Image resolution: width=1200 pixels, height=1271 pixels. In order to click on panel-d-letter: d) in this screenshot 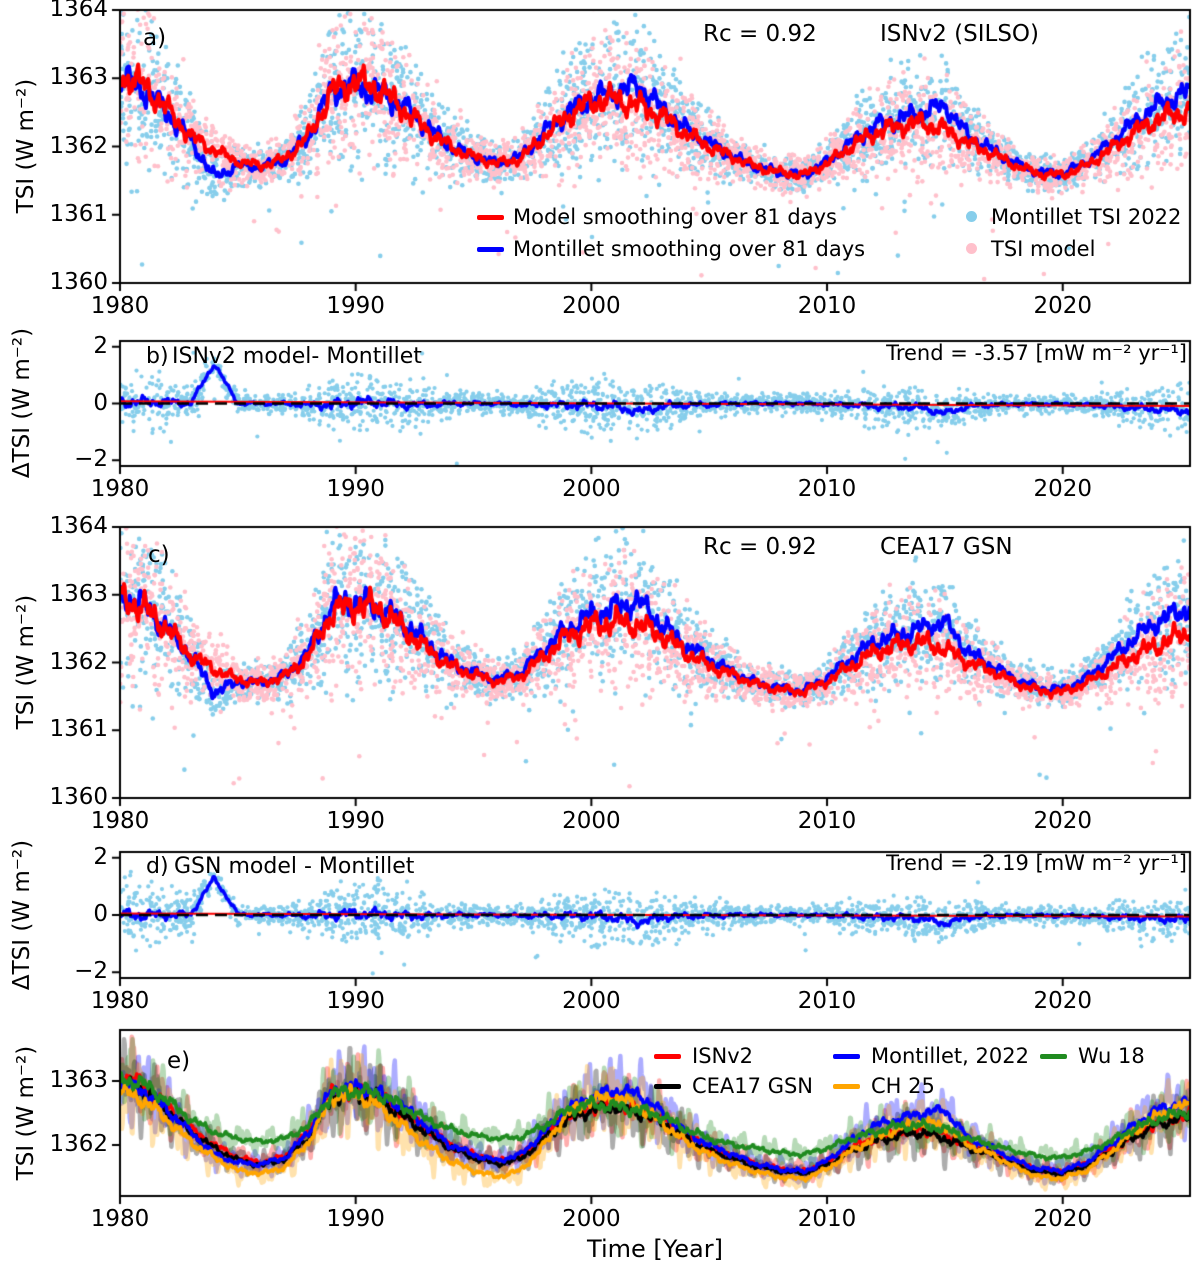, I will do `click(157, 866)`.